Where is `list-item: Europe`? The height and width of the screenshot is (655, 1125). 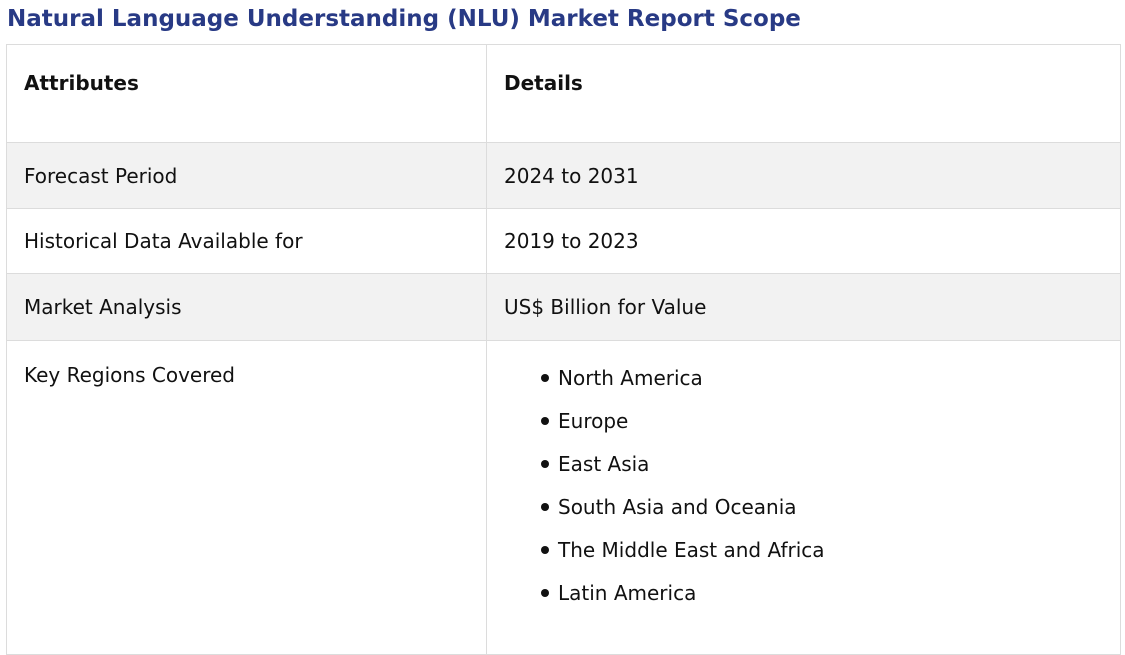
list-item: Europe is located at coordinates (830, 427).